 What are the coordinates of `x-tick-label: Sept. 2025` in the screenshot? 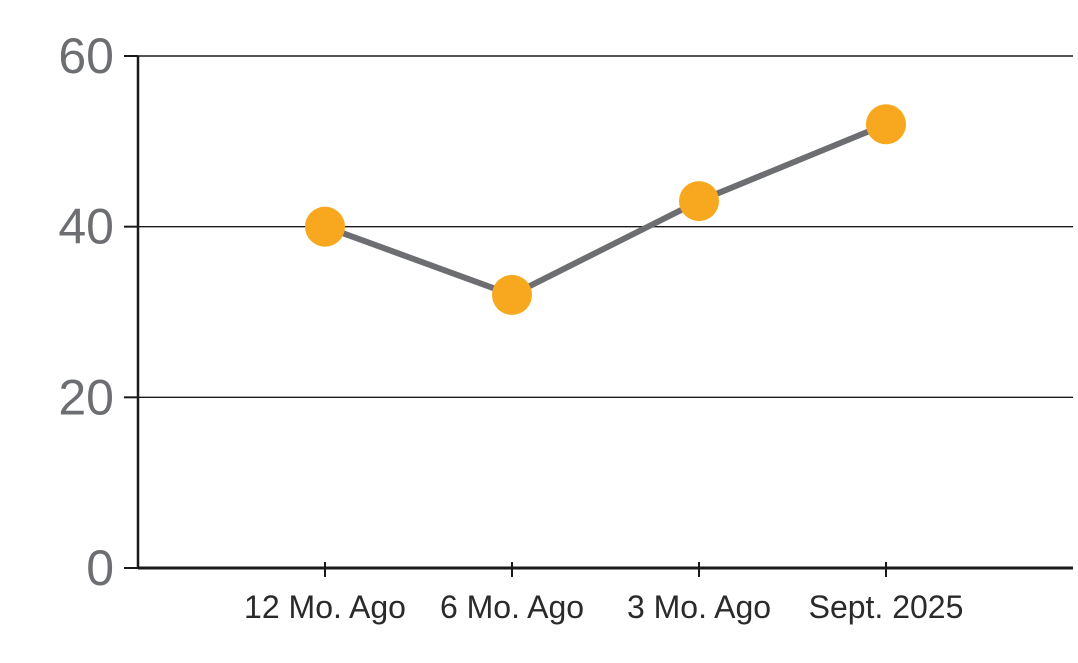 It's located at (886, 607).